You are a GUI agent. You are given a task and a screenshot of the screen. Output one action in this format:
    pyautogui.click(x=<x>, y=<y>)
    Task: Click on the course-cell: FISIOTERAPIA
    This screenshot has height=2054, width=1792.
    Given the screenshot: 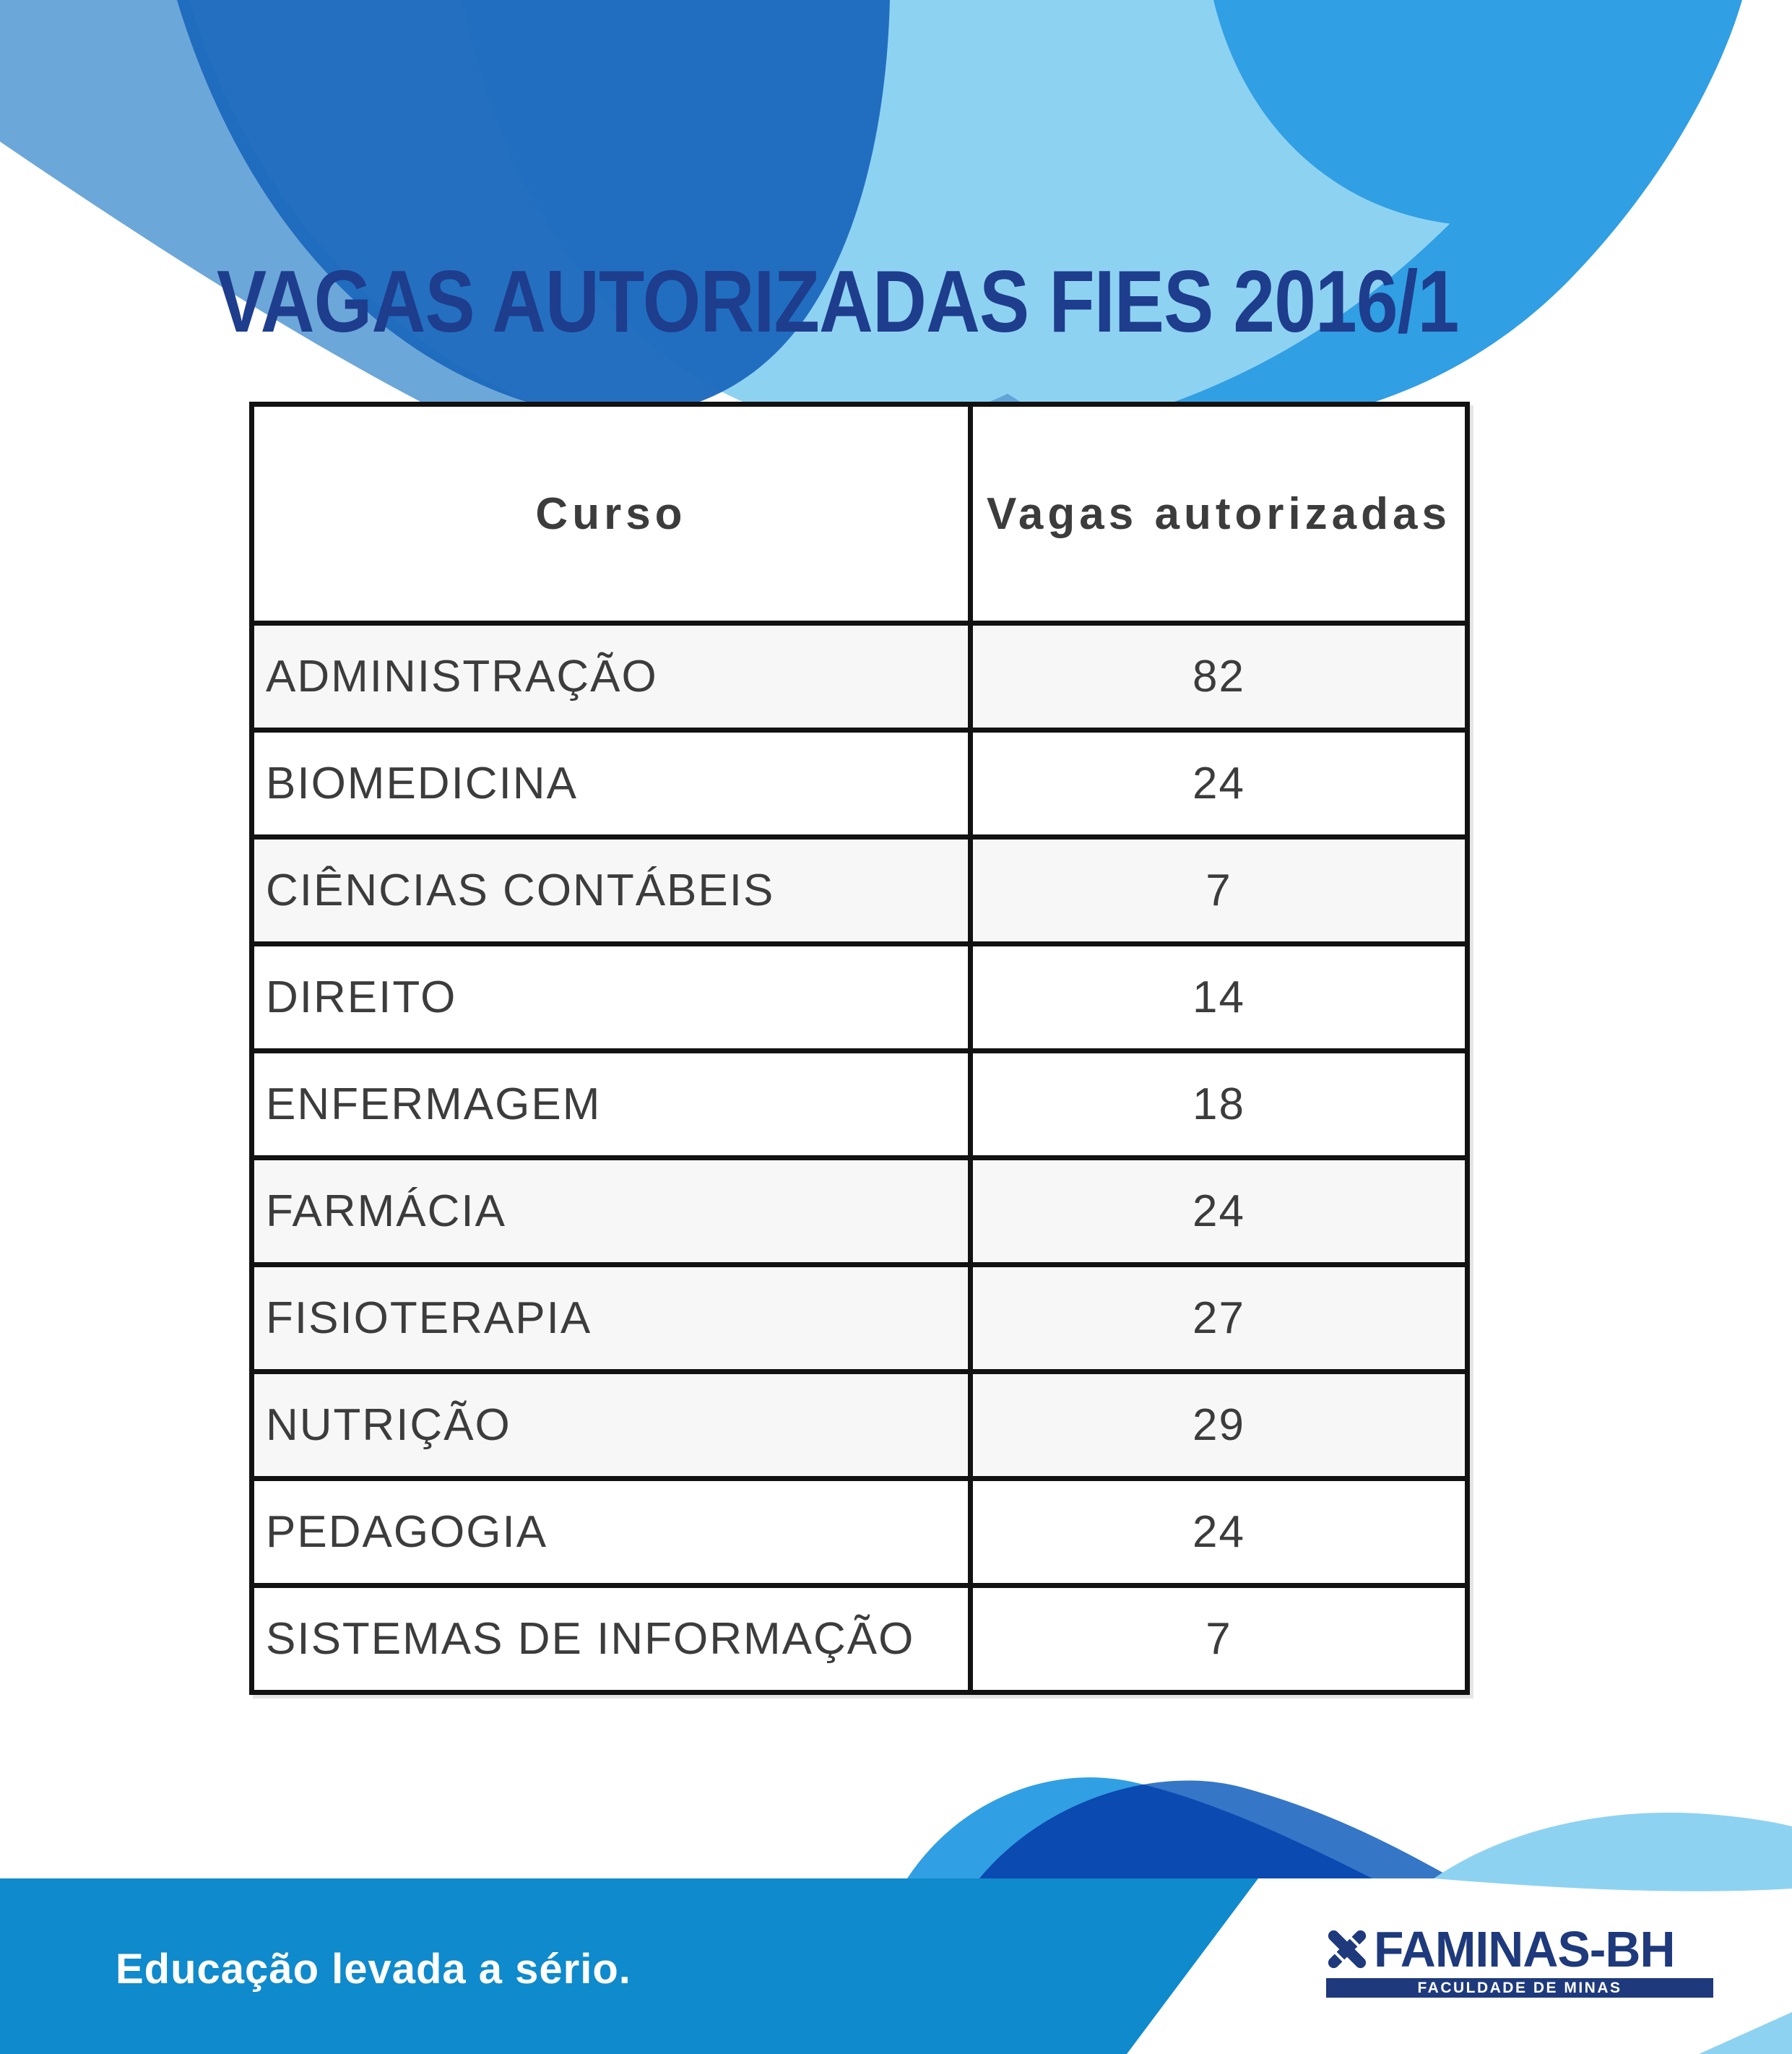 What is the action you would take?
    pyautogui.click(x=611, y=1318)
    